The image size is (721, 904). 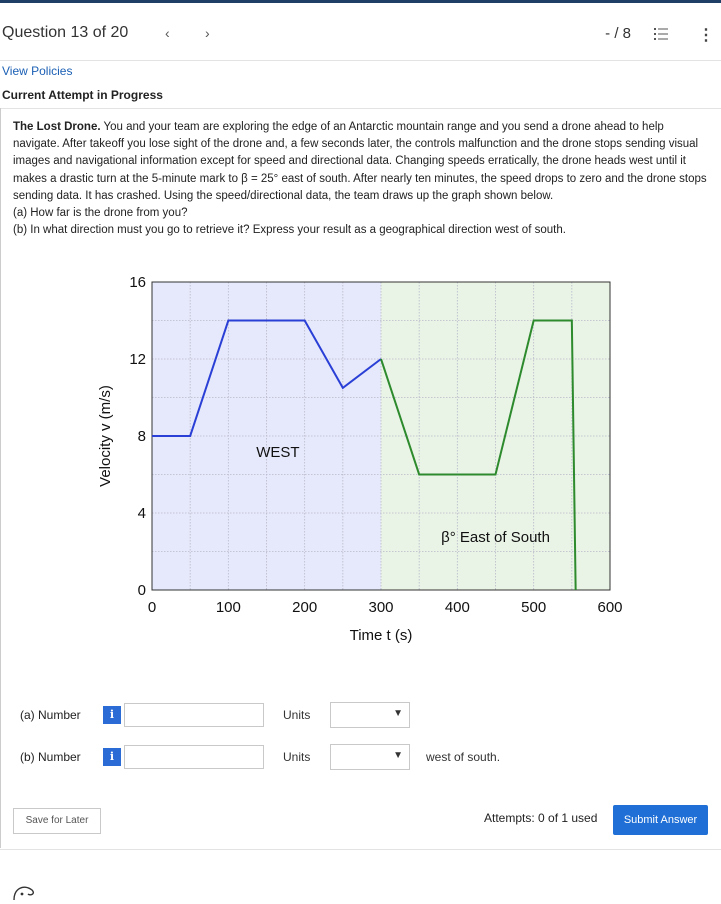 What do you see at coordinates (137, 359) in the screenshot?
I see `y-tick-label: 12` at bounding box center [137, 359].